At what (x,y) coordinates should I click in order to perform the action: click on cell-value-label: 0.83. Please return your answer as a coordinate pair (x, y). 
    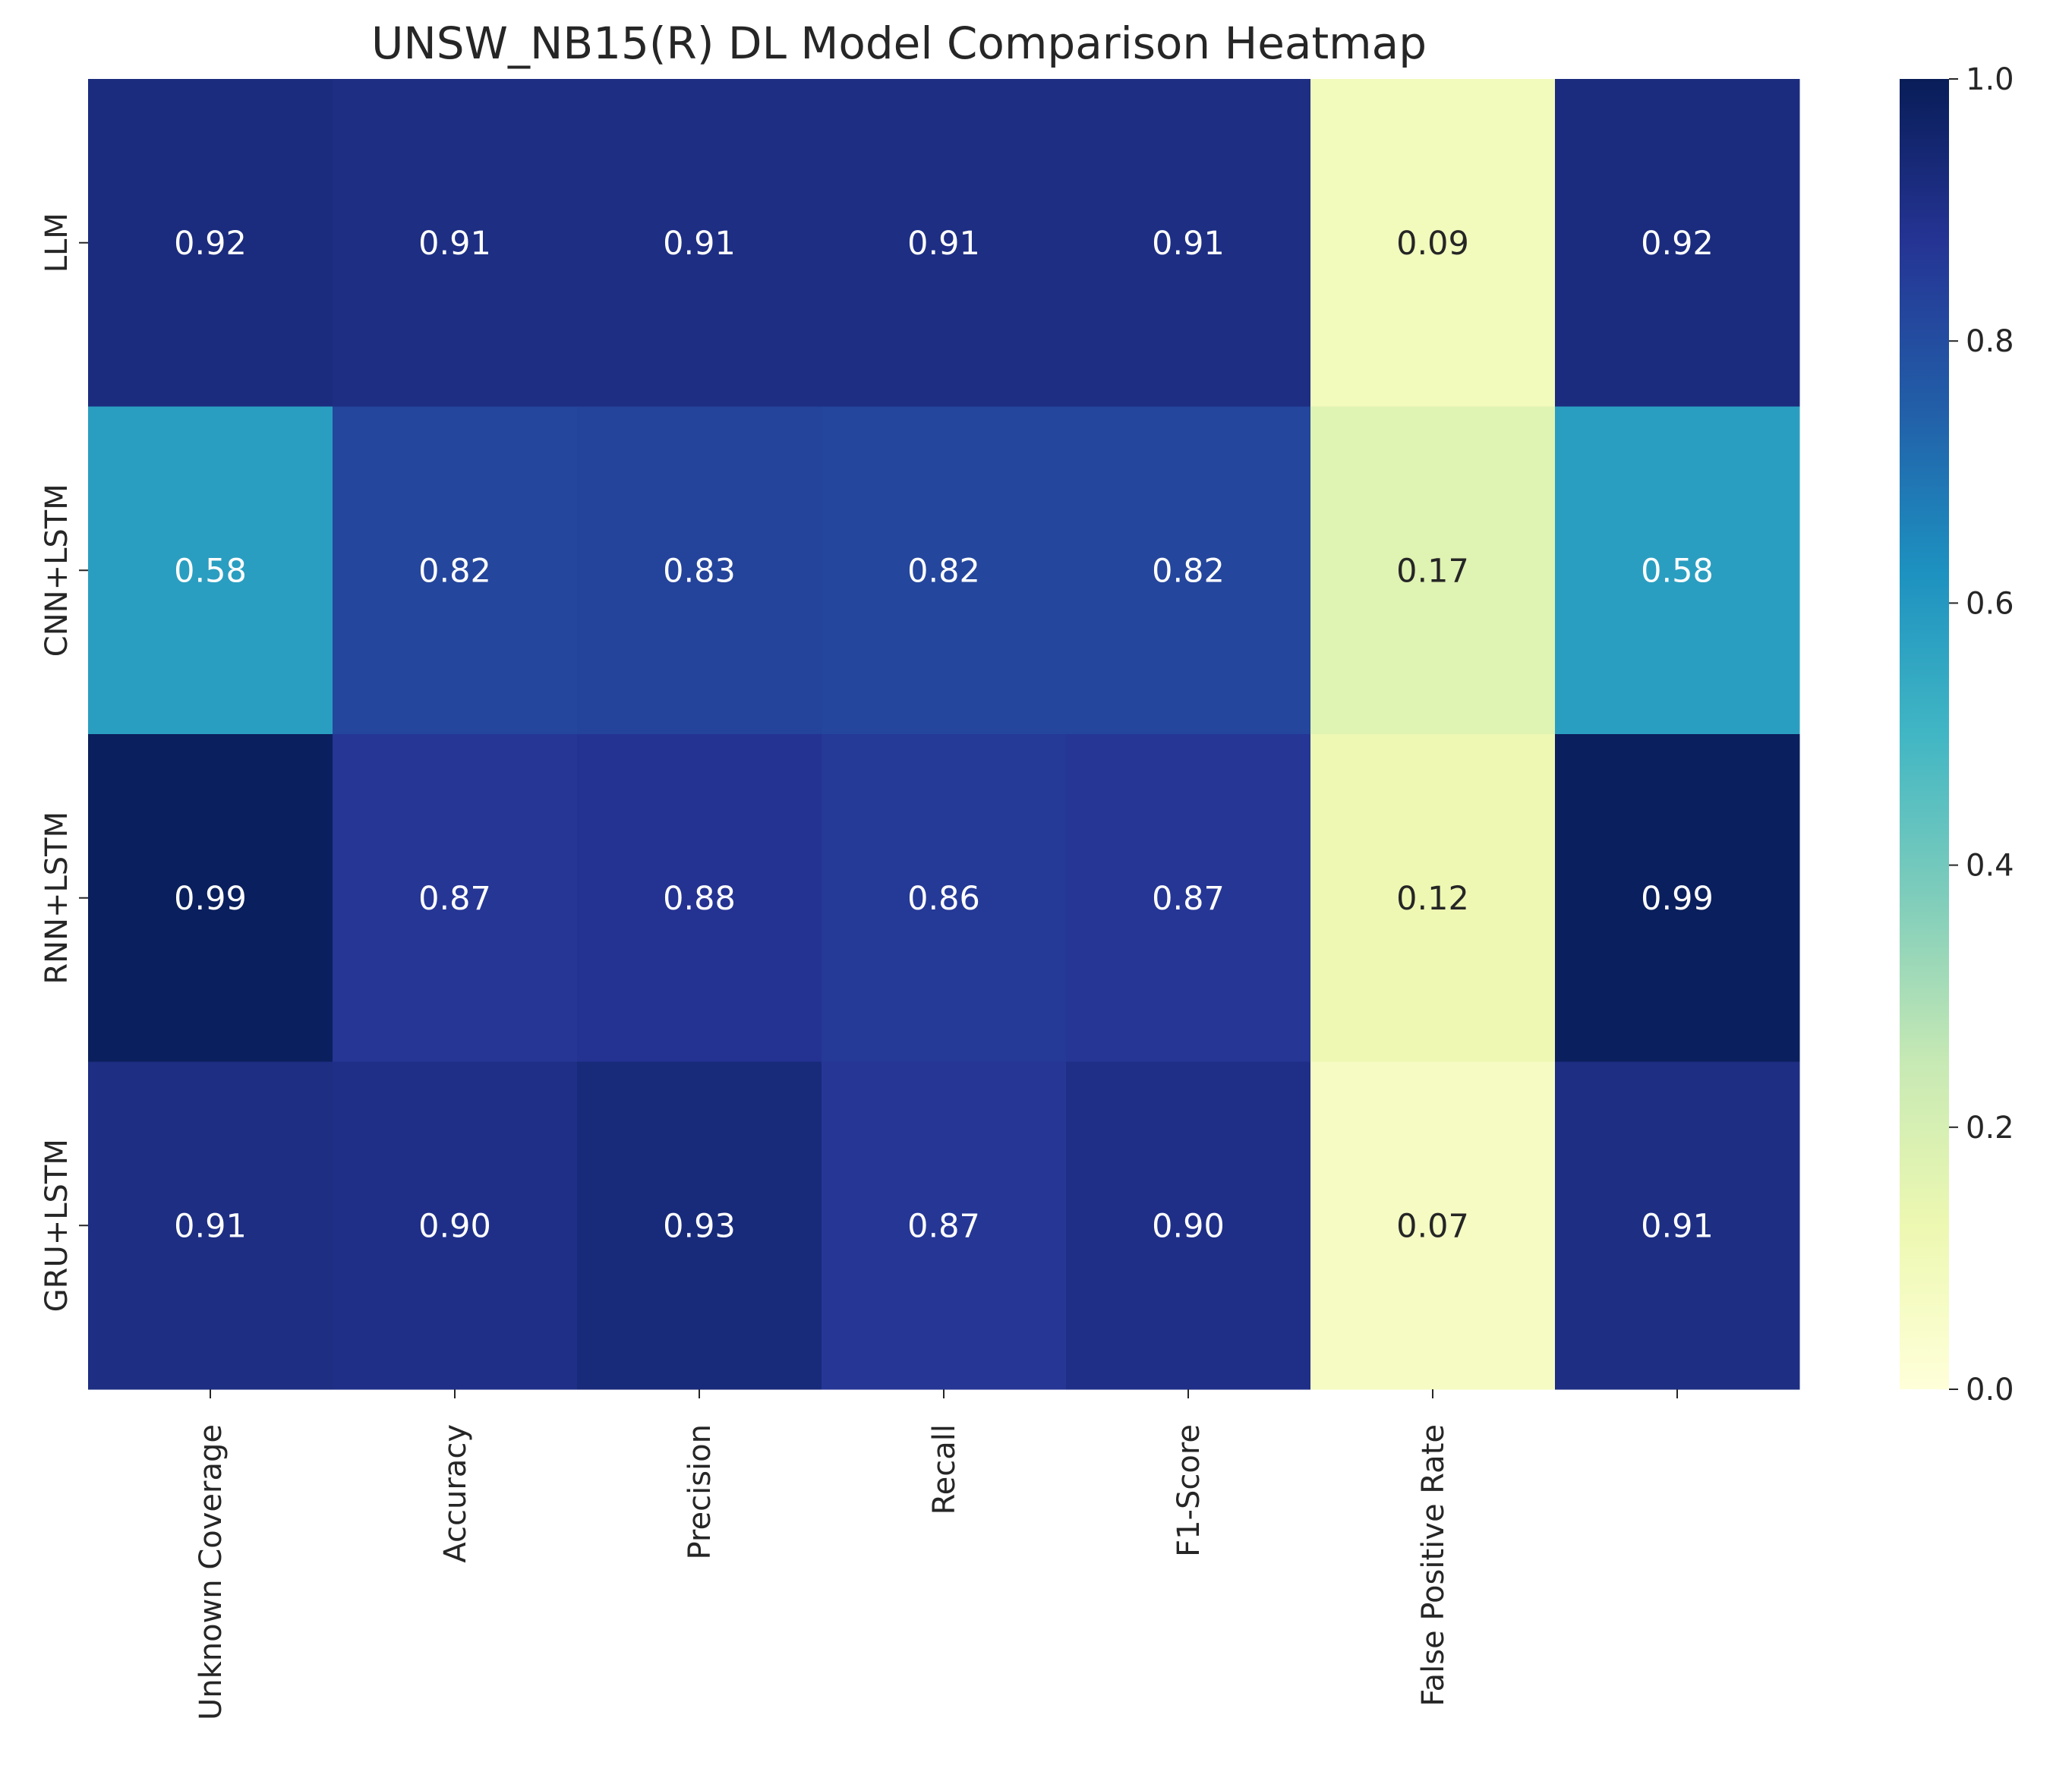
    Looking at the image, I should click on (699, 571).